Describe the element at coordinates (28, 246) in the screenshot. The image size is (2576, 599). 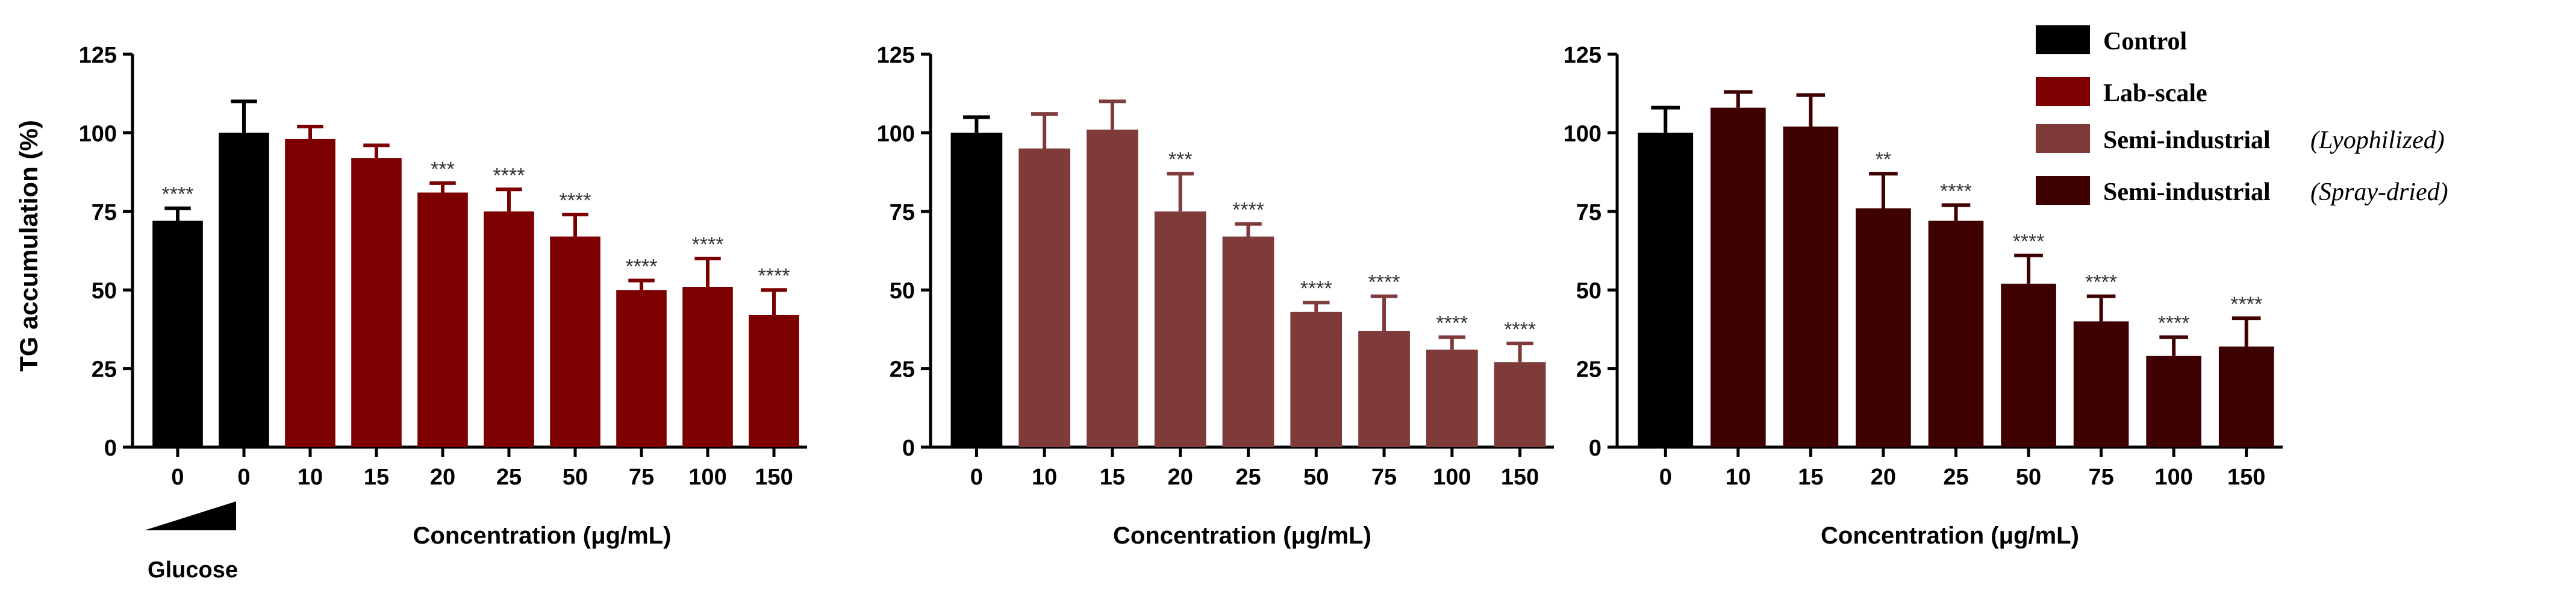
I see `y-axis-title: TG accumulation (%)` at that location.